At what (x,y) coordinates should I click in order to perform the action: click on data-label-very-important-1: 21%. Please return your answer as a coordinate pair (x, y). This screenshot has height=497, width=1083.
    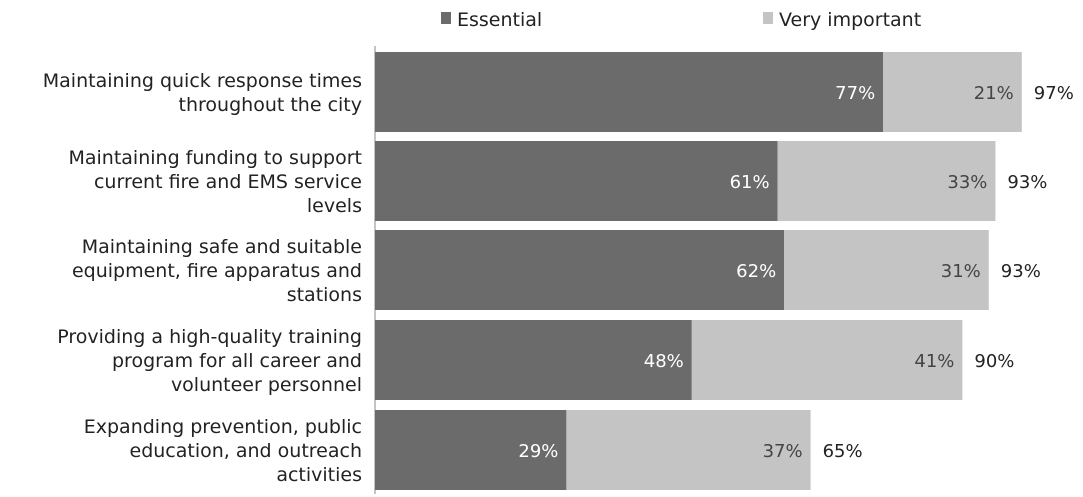
    Looking at the image, I should click on (994, 93).